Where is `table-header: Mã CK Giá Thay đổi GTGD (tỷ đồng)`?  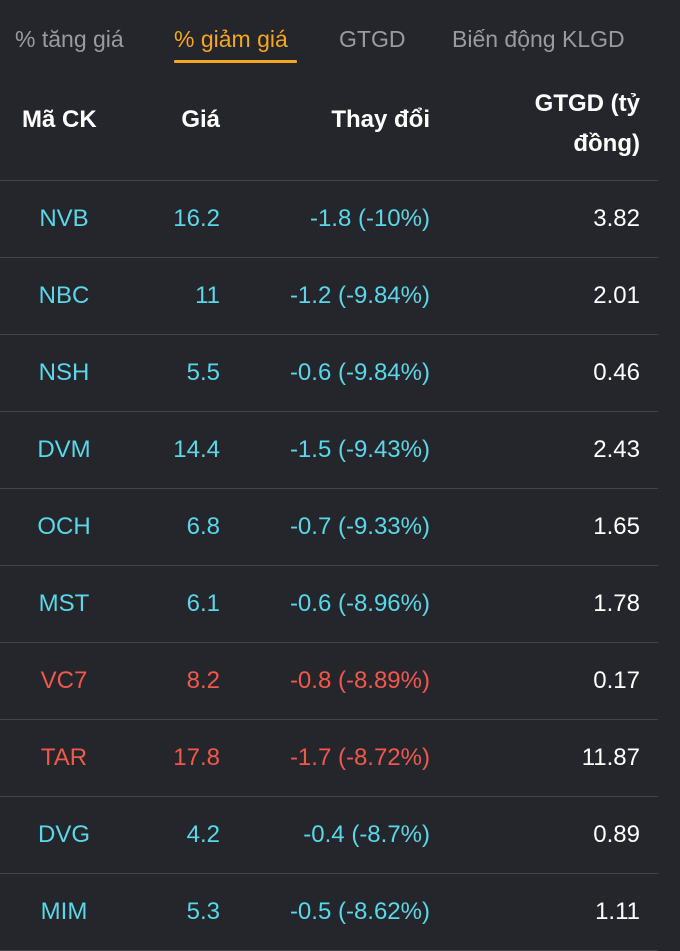
table-header: Mã CK Giá Thay đổi GTGD (tỷ đồng) is located at coordinates (329, 125).